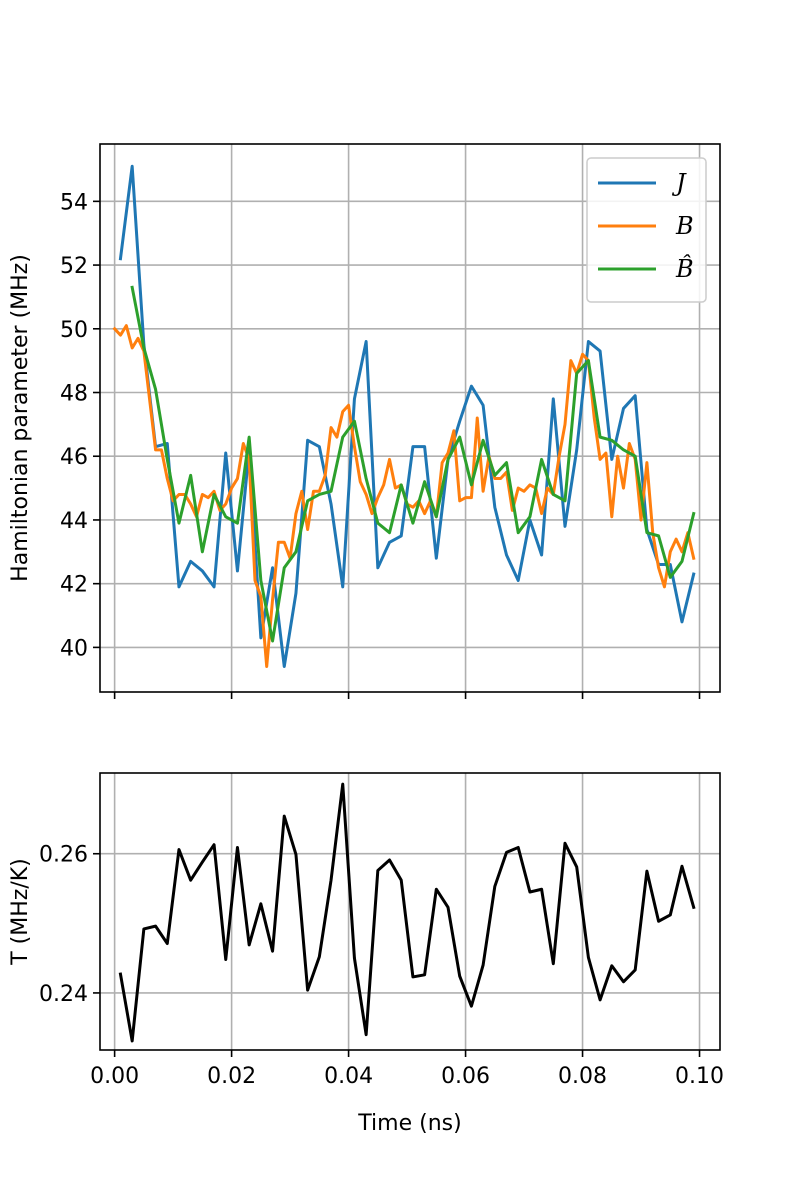  I want to click on y-tick-label: 44, so click(74, 521).